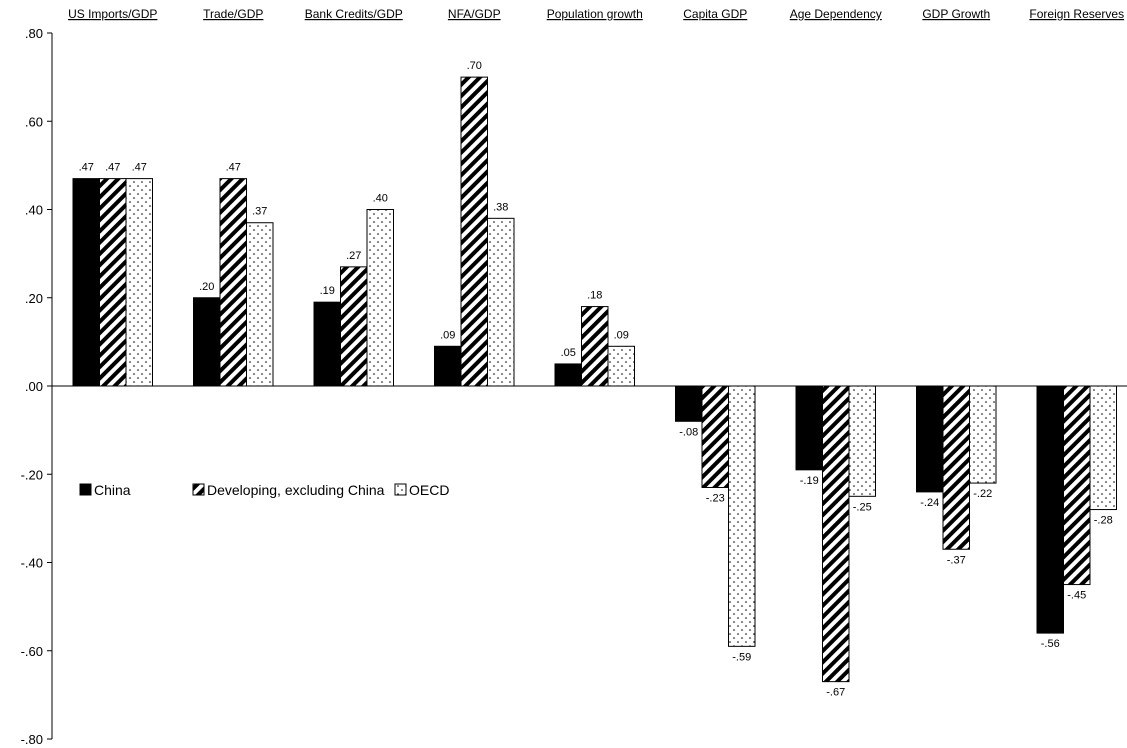 This screenshot has width=1127, height=748. Describe the element at coordinates (474, 14) in the screenshot. I see `category-label: NFA/GDP` at that location.